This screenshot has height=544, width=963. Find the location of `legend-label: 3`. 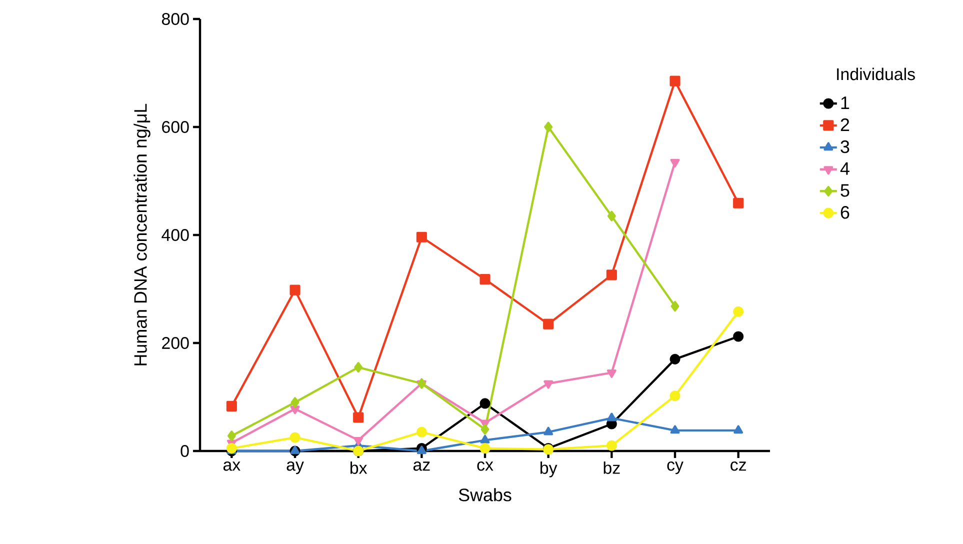

legend-label: 3 is located at coordinates (845, 147).